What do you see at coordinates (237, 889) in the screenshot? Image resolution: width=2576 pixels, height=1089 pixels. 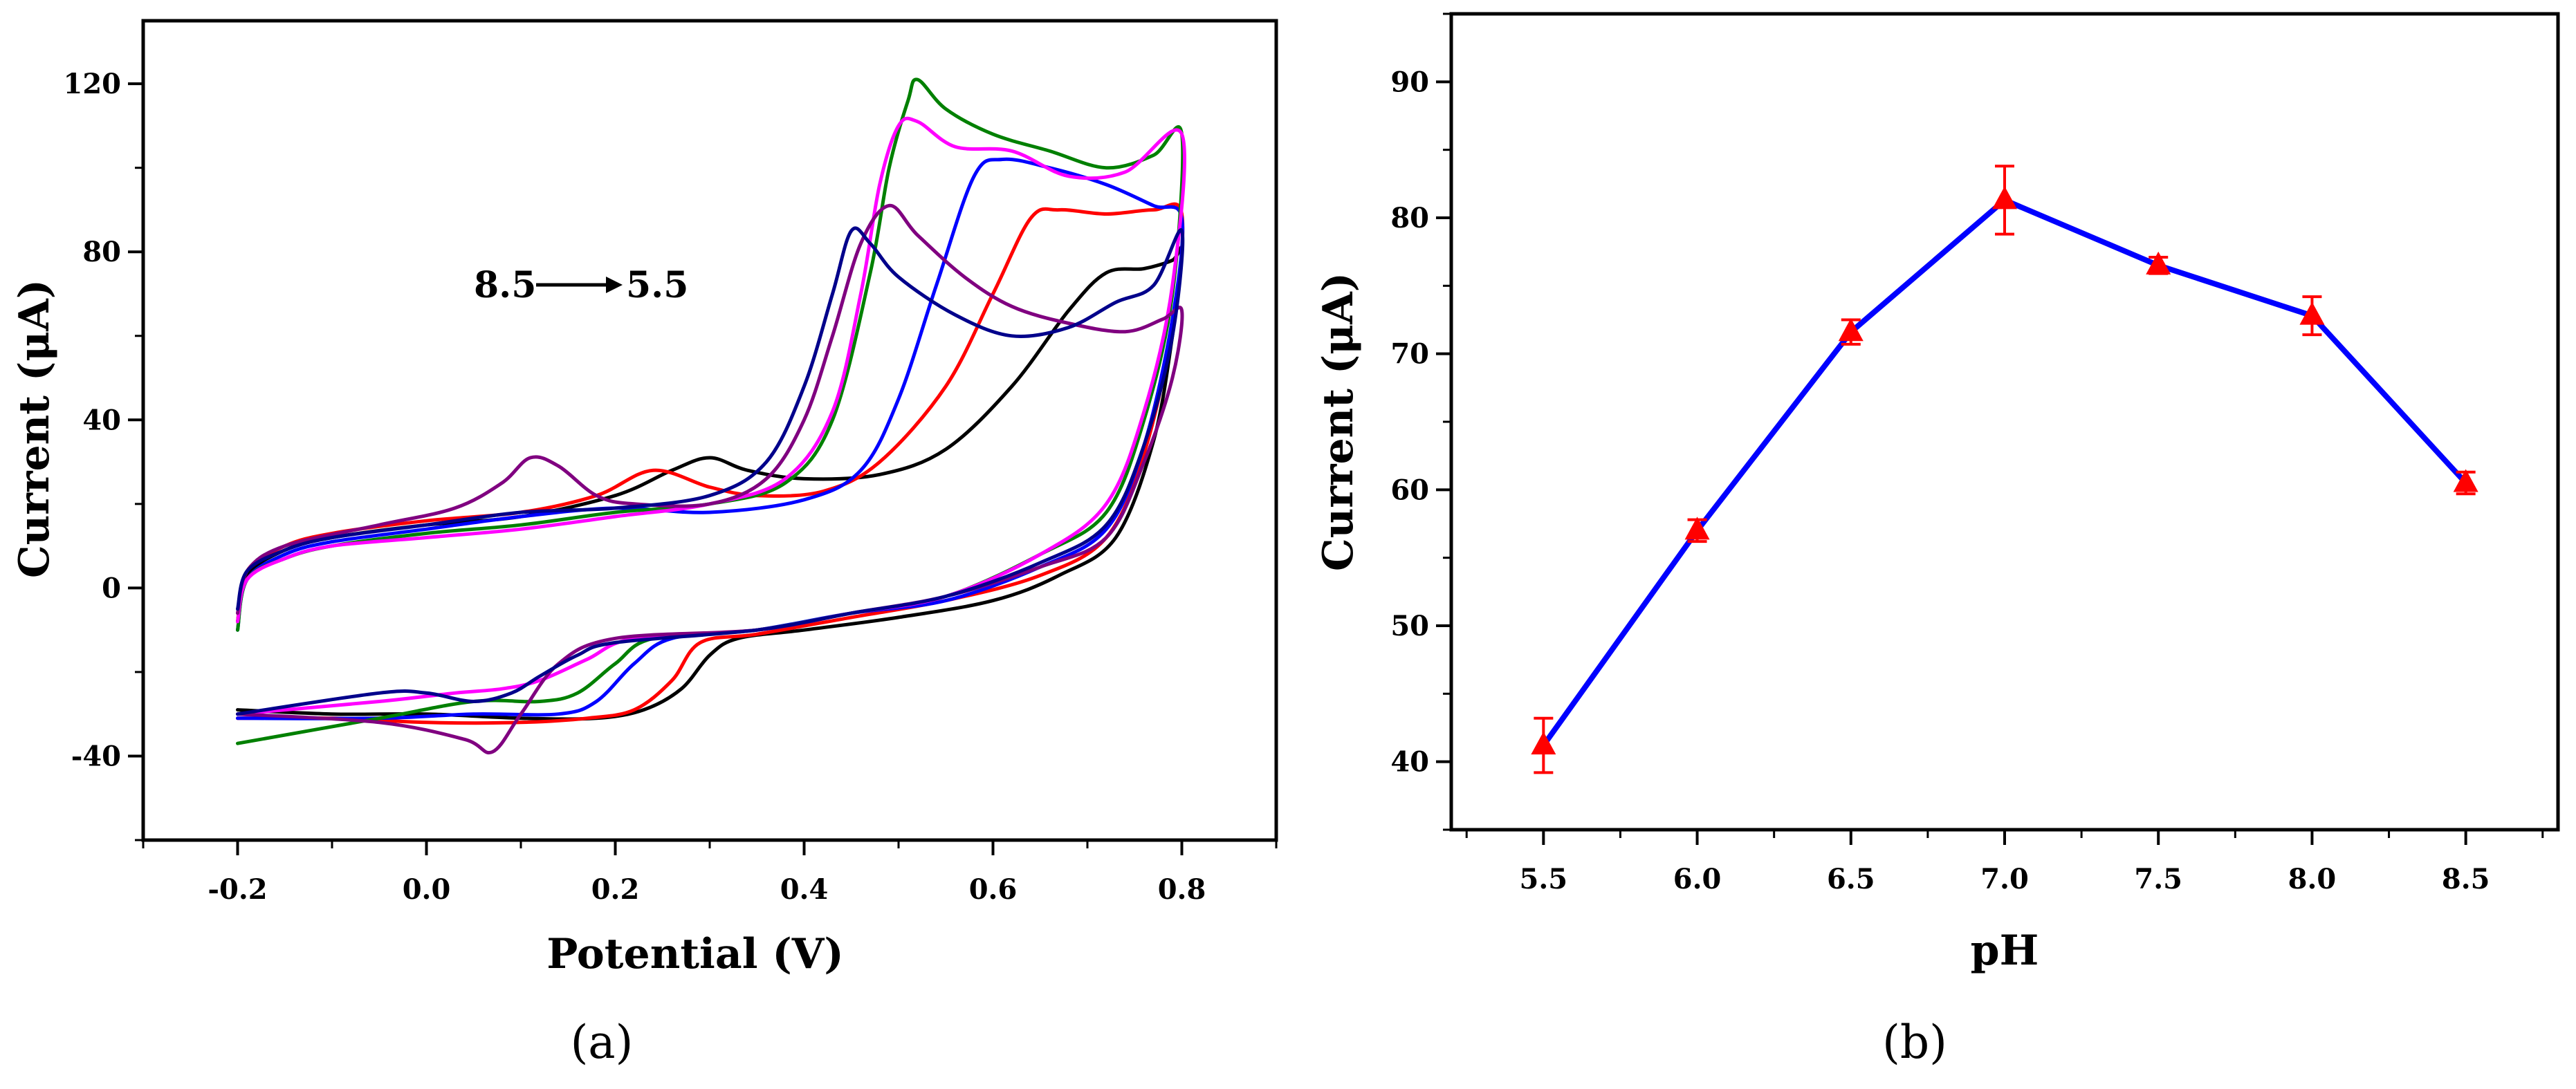 I see `x-tick-label: -0.2` at bounding box center [237, 889].